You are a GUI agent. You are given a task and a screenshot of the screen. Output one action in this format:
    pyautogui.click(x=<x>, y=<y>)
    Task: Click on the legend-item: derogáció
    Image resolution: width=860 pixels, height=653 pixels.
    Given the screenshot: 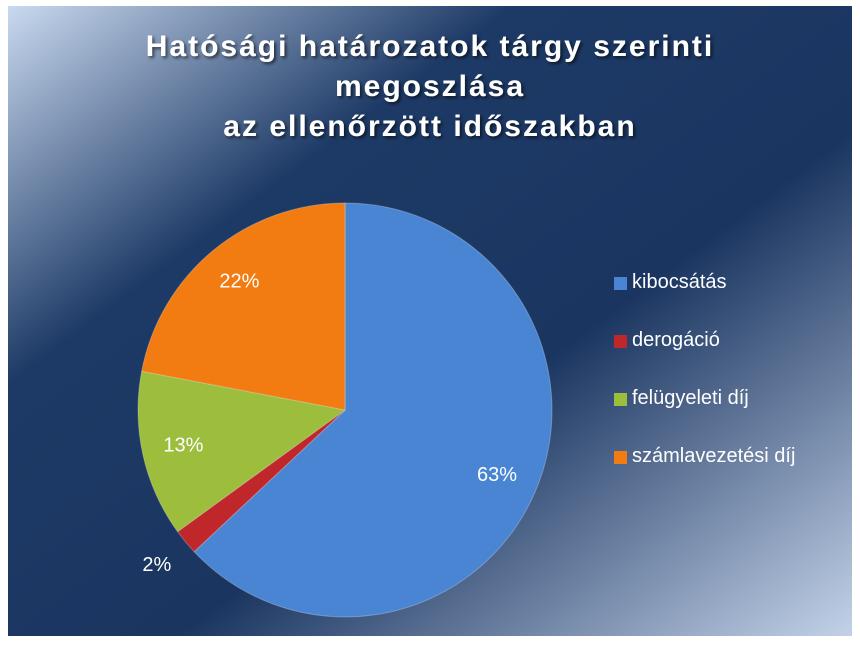 What is the action you would take?
    pyautogui.click(x=719, y=340)
    